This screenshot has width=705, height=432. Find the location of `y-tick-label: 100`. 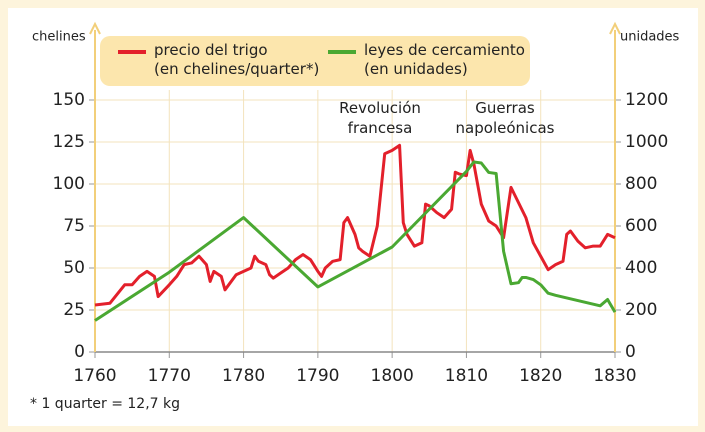

y-tick-label: 100 is located at coordinates (69, 184).